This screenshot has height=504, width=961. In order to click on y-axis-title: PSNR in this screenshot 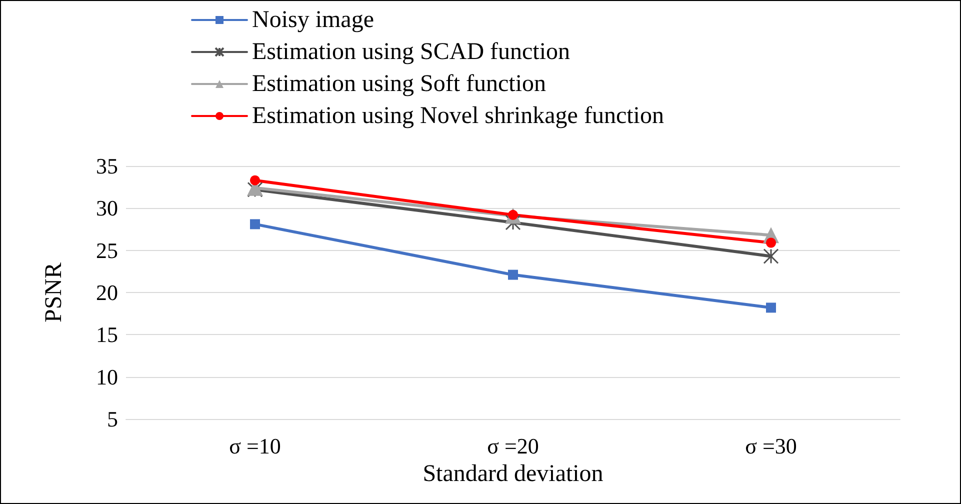, I will do `click(54, 292)`.